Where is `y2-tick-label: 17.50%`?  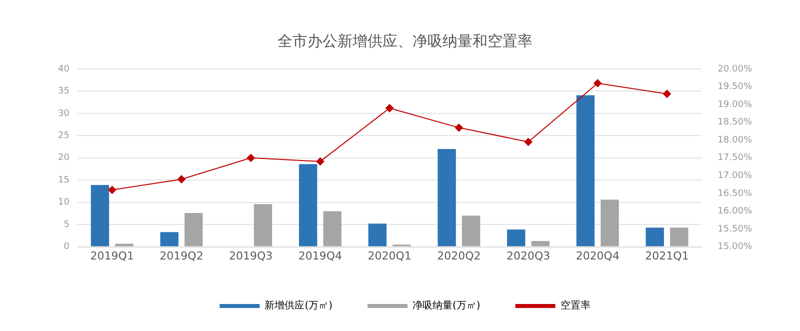 y2-tick-label: 17.50% is located at coordinates (735, 158).